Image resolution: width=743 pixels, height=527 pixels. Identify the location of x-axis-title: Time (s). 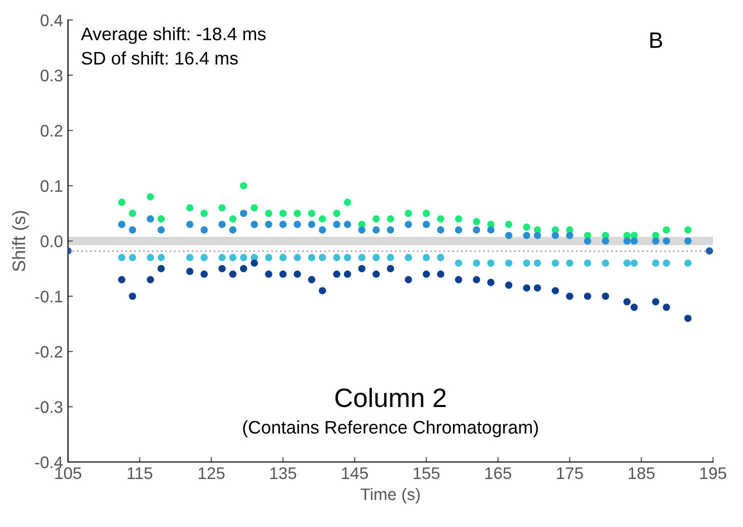
(390, 496).